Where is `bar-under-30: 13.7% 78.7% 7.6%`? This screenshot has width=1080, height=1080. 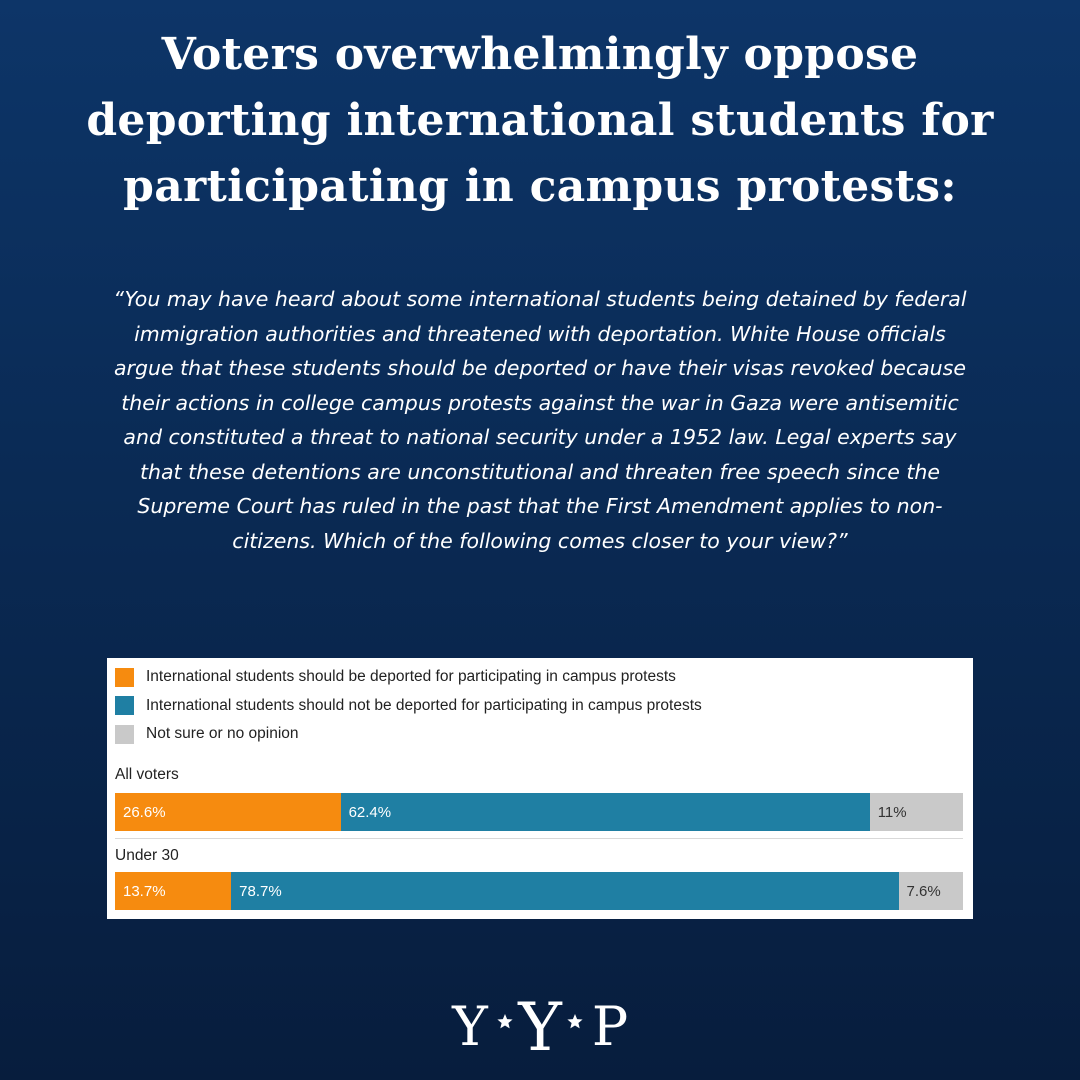
bar-under-30: 13.7% 78.7% 7.6% is located at coordinates (539, 891).